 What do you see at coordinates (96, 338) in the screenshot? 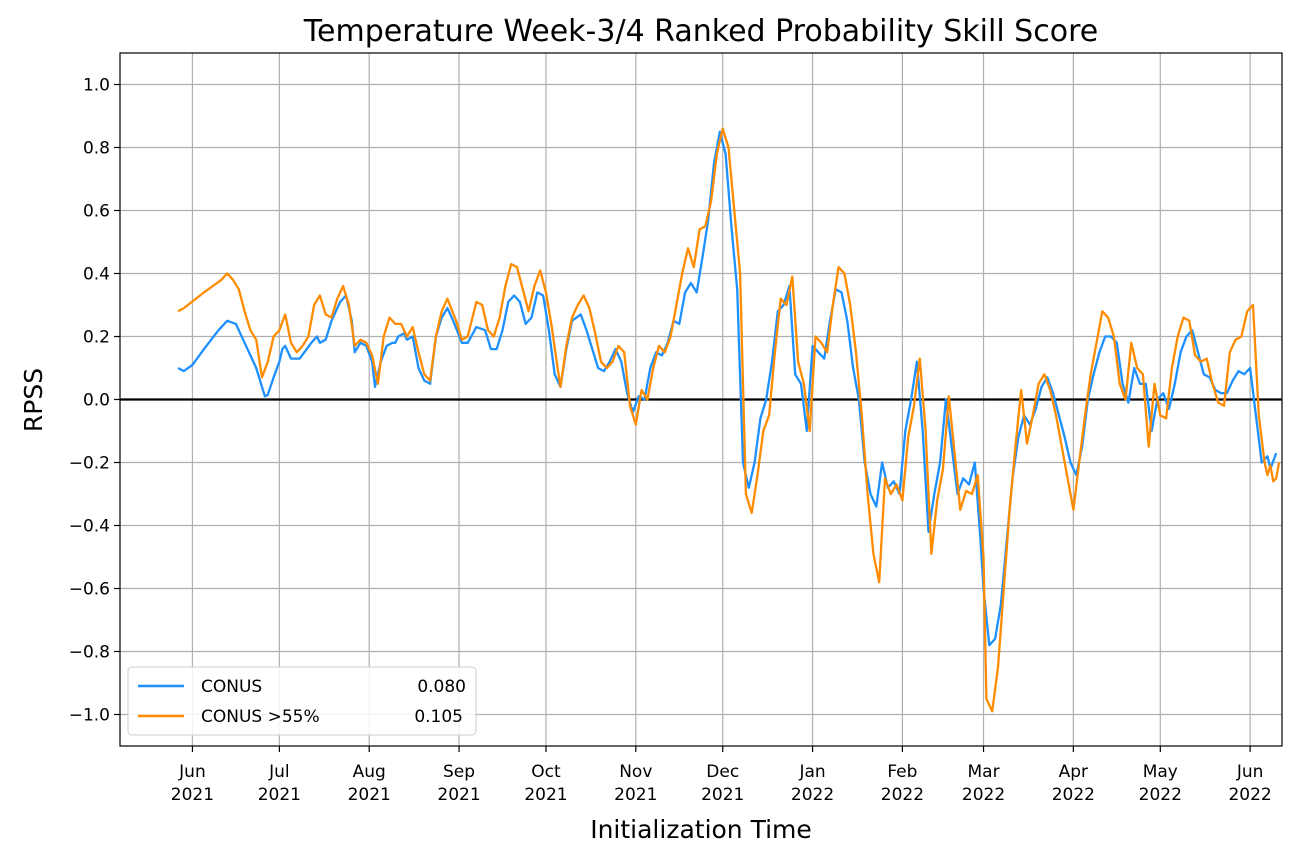
I see `y-tick-label: 0.2` at bounding box center [96, 338].